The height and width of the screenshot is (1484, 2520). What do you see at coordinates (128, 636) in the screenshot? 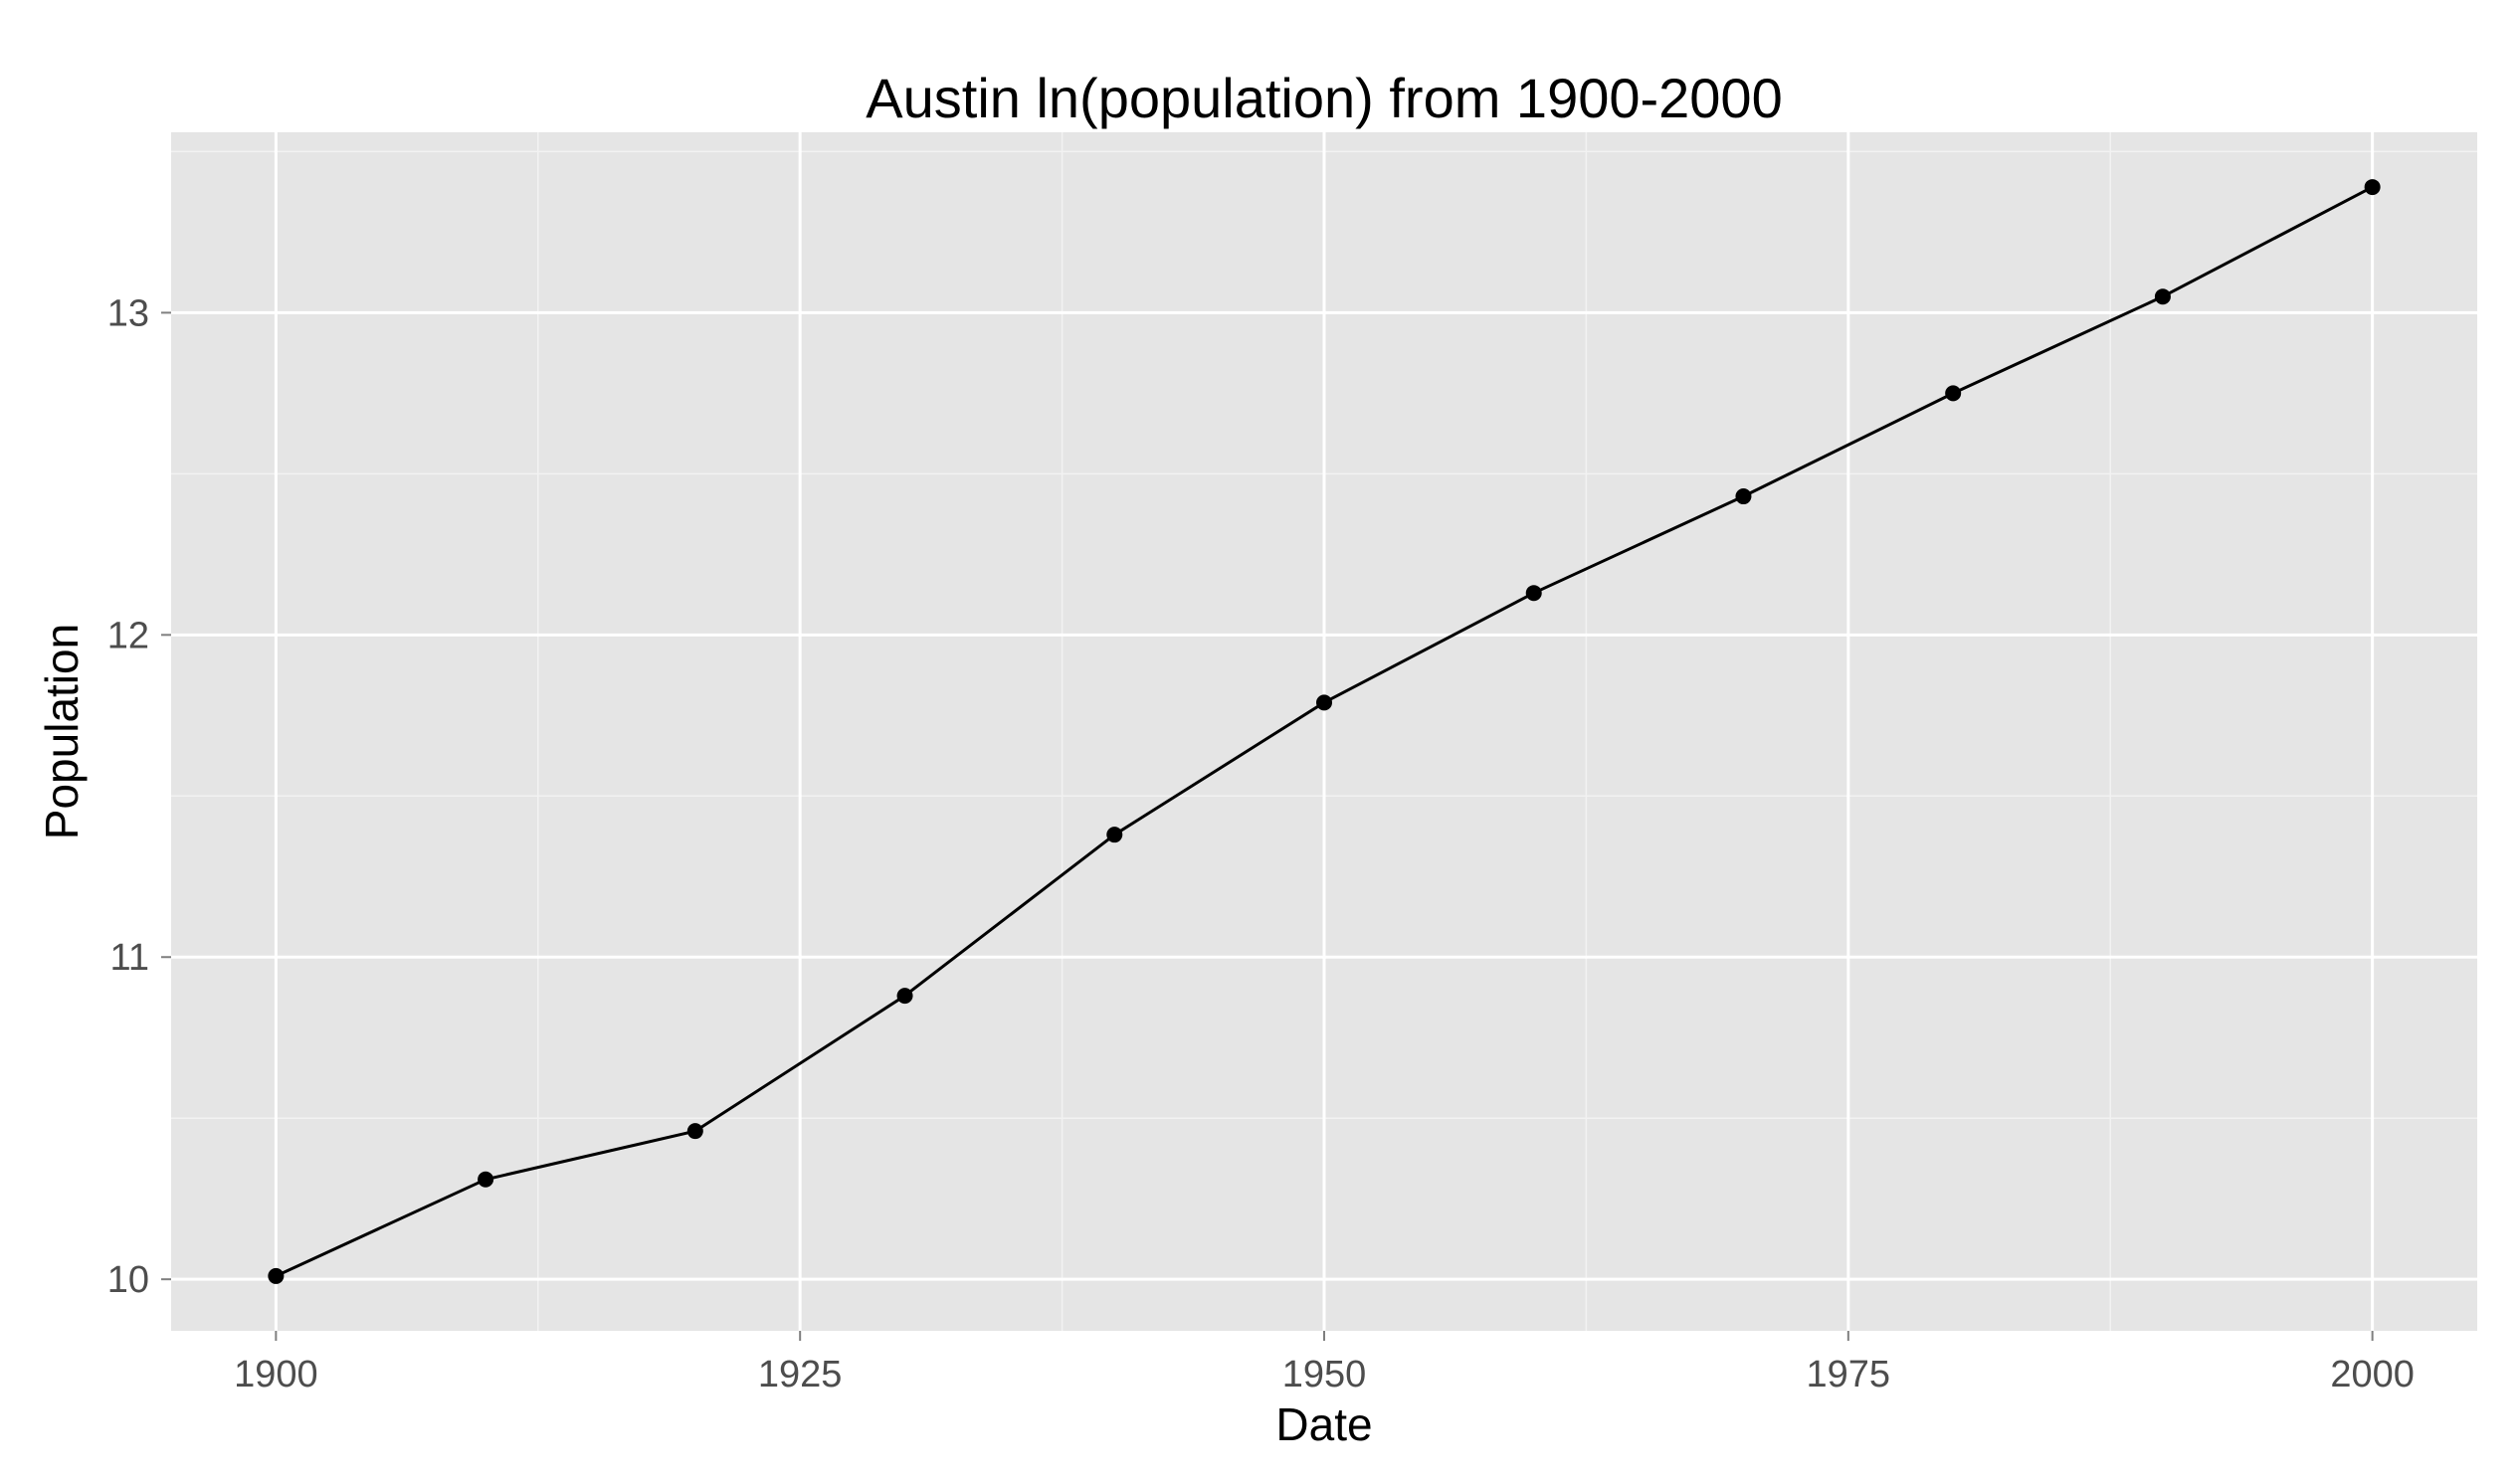
I see `y-tick-label: 12` at bounding box center [128, 636].